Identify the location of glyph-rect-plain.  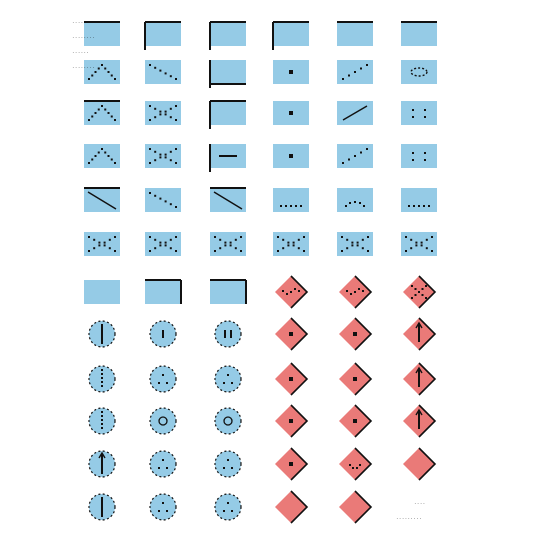
(102, 292).